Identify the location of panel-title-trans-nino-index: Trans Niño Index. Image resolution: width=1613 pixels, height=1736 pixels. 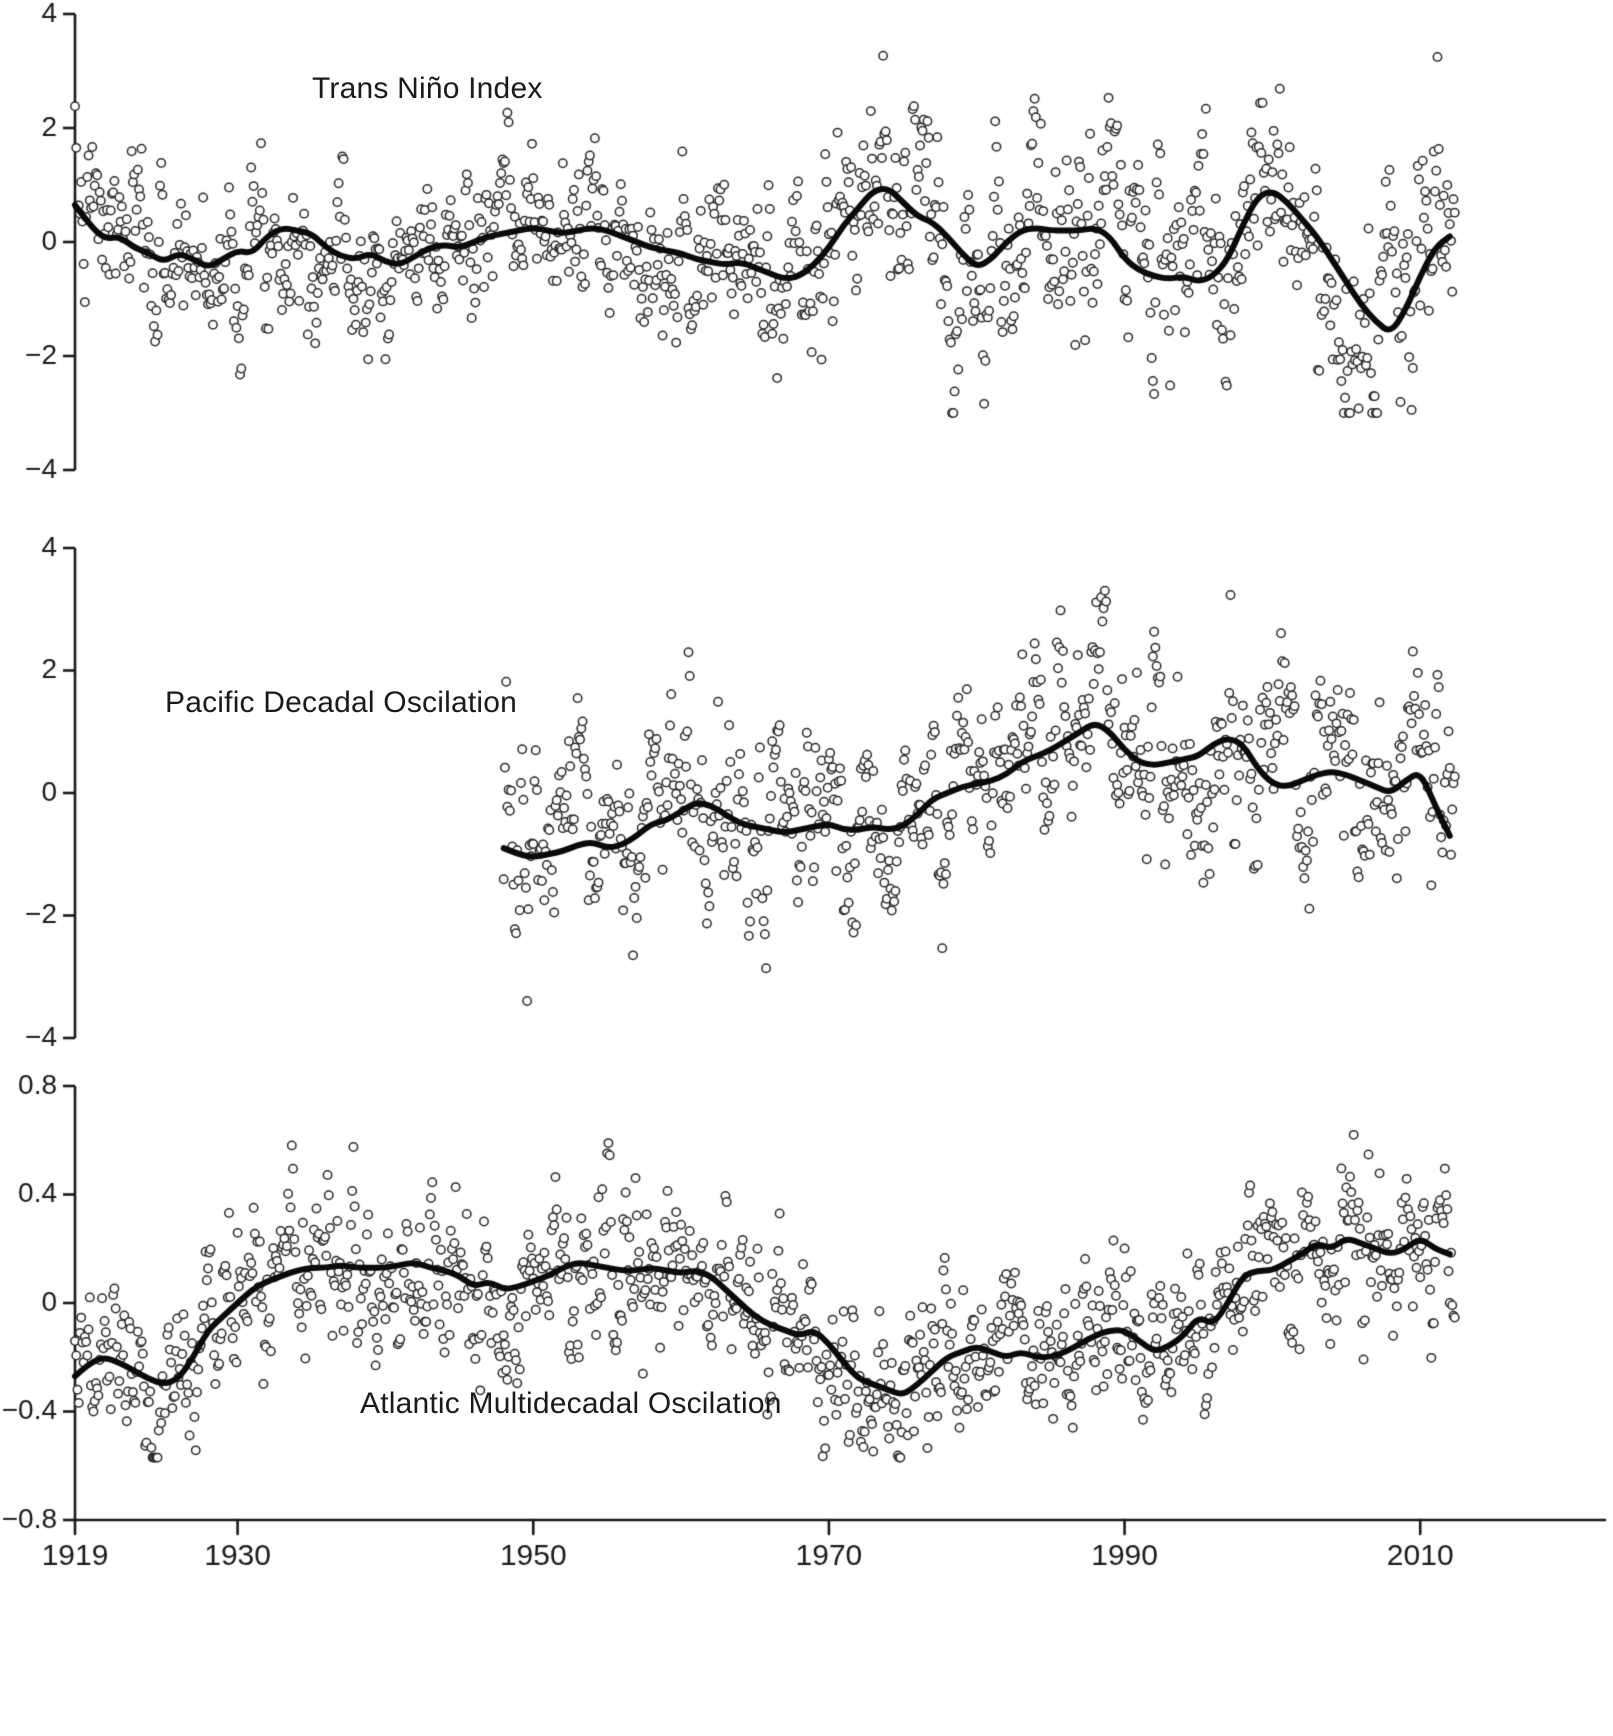
(427, 88).